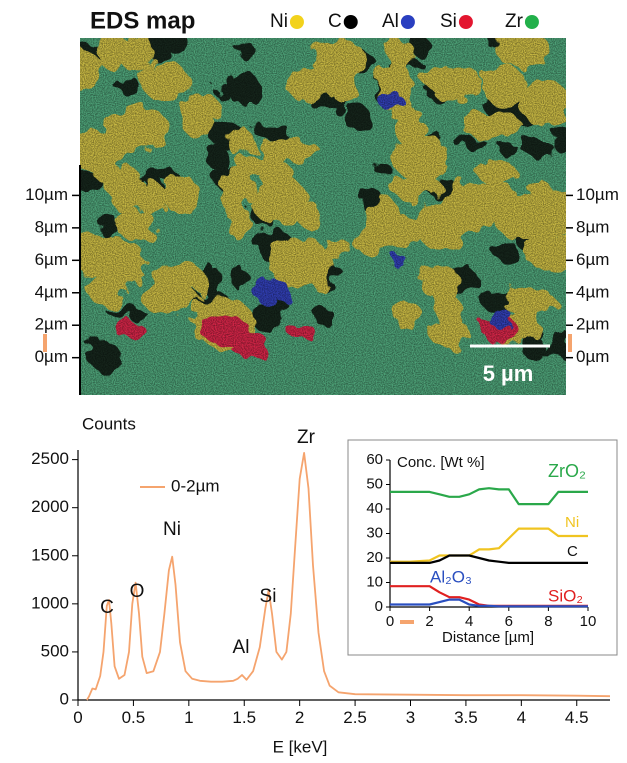 The width and height of the screenshot is (627, 763). Describe the element at coordinates (279, 21) in the screenshot. I see `legend-label: Ni` at that location.